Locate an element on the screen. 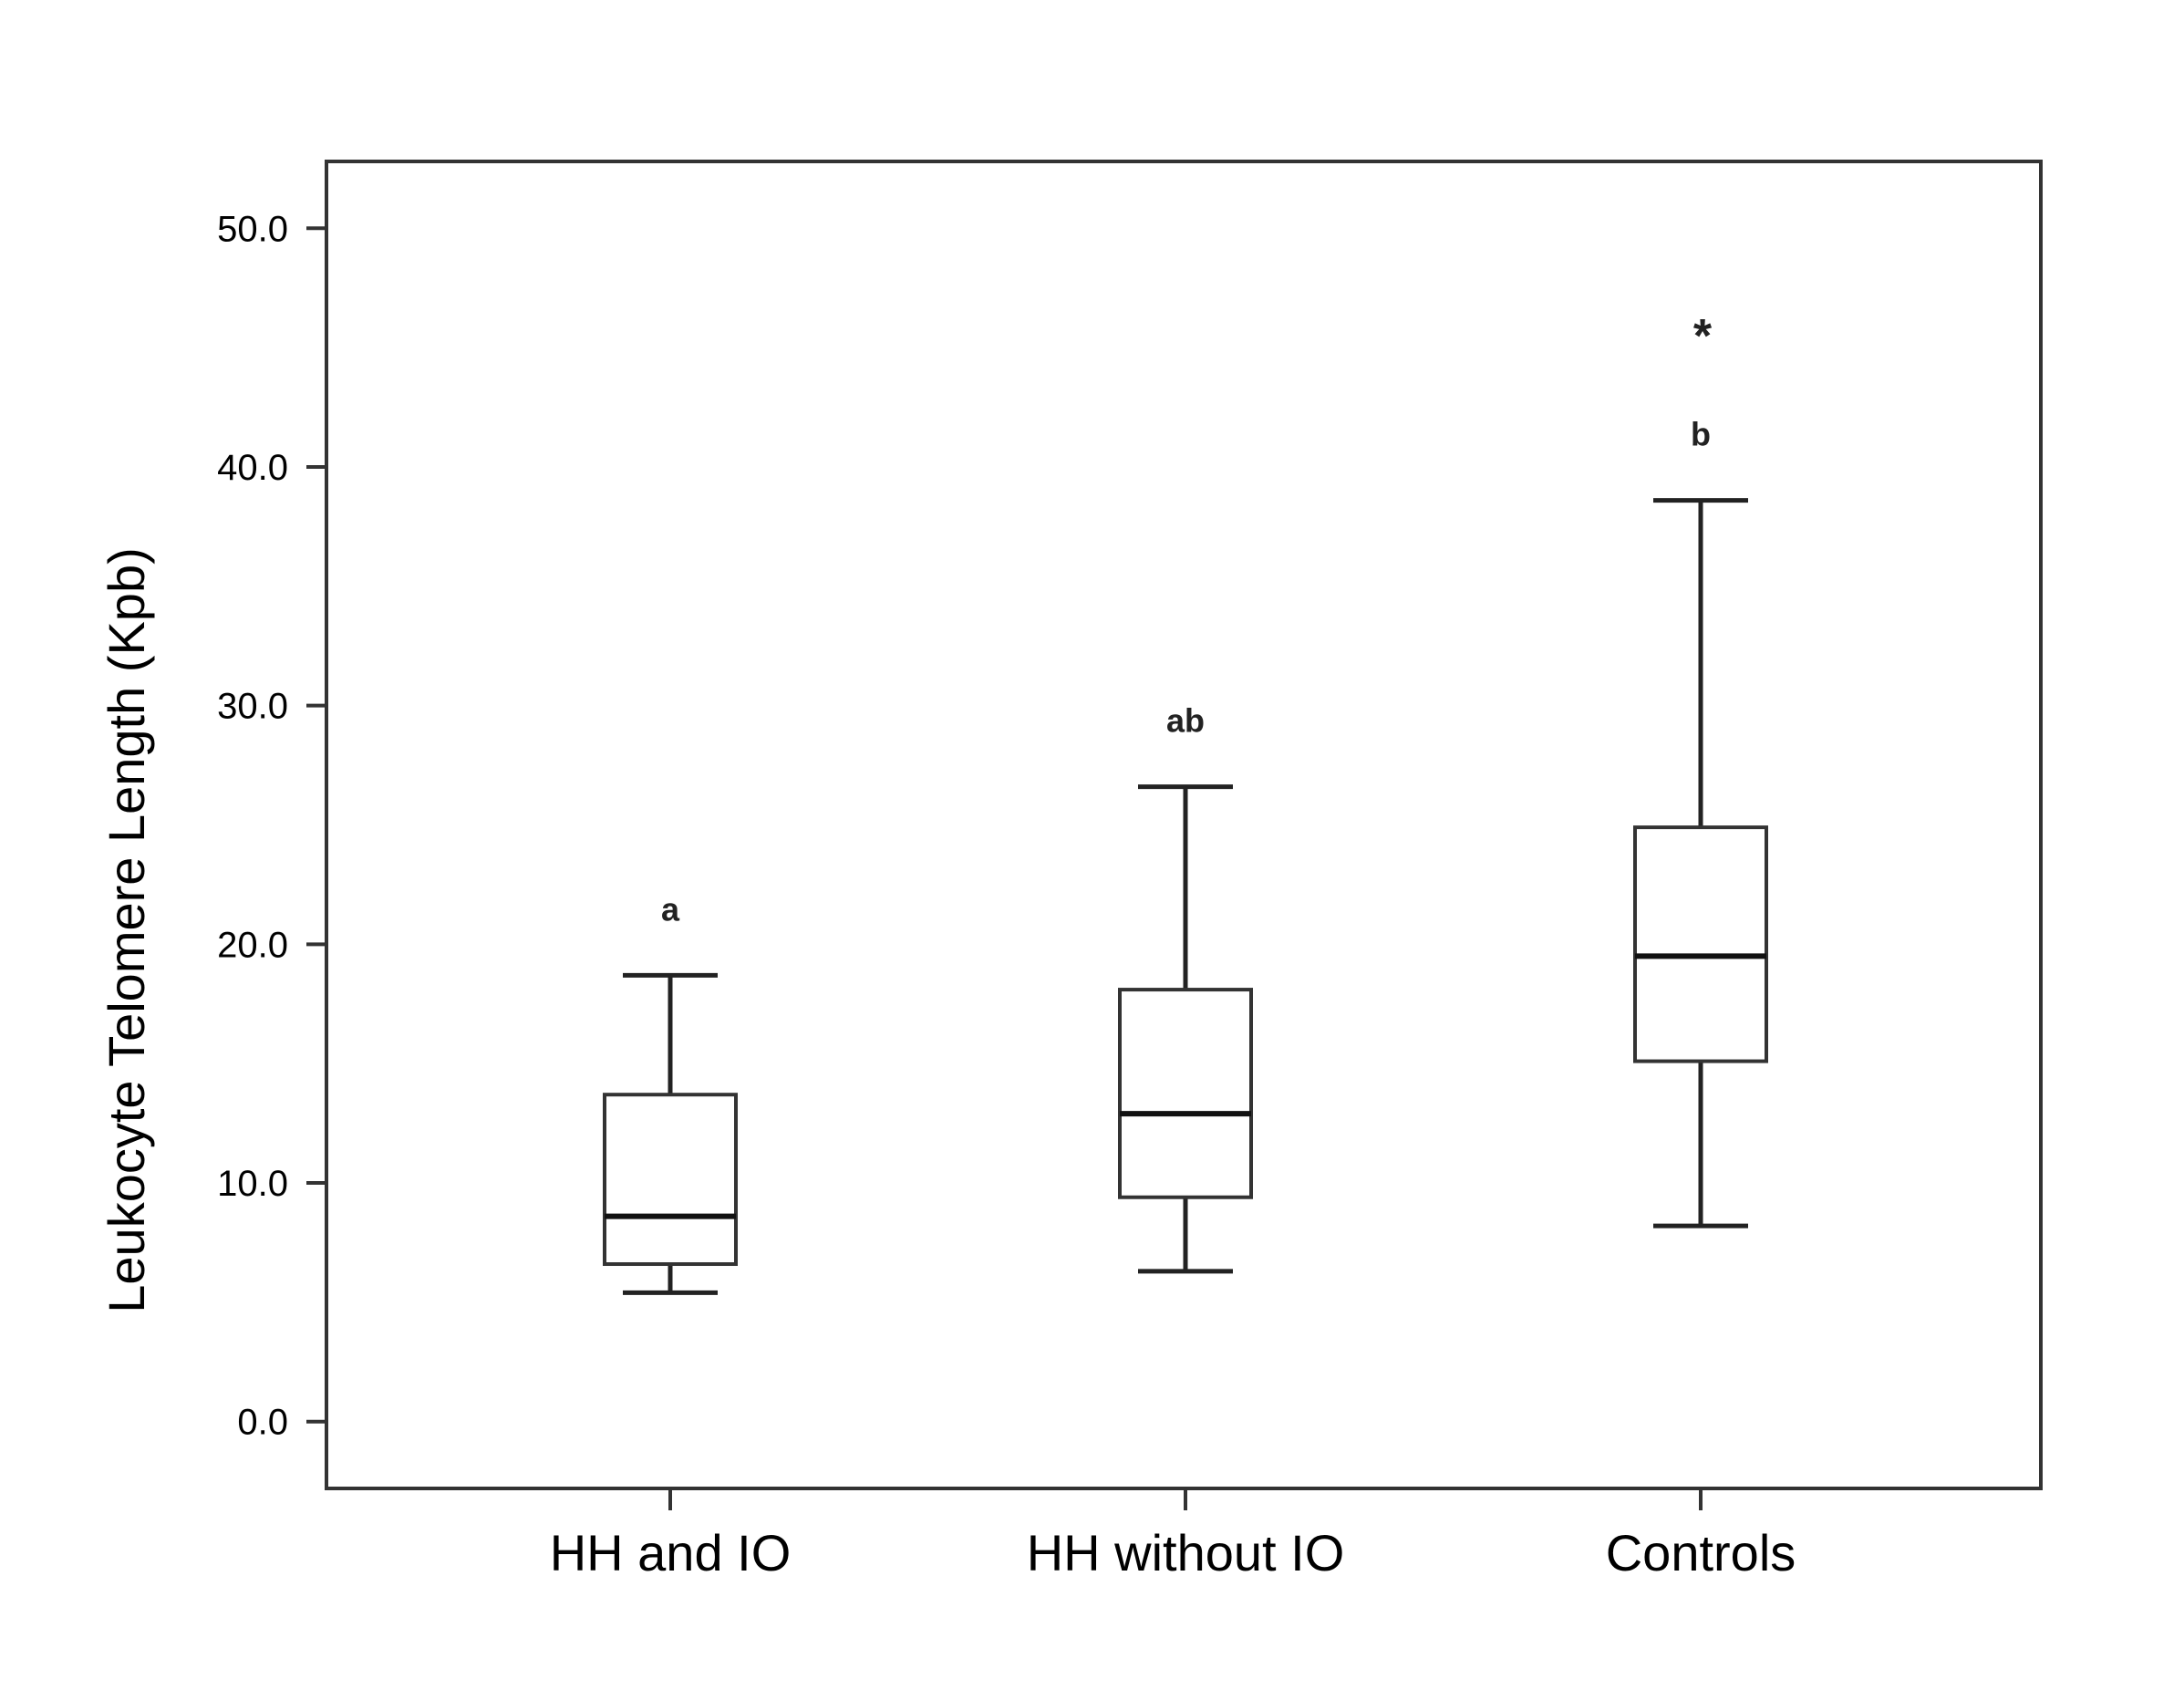  y-axis: 0.0 10.0 20.0 30.0 40.0 50.0 is located at coordinates (271, 826).